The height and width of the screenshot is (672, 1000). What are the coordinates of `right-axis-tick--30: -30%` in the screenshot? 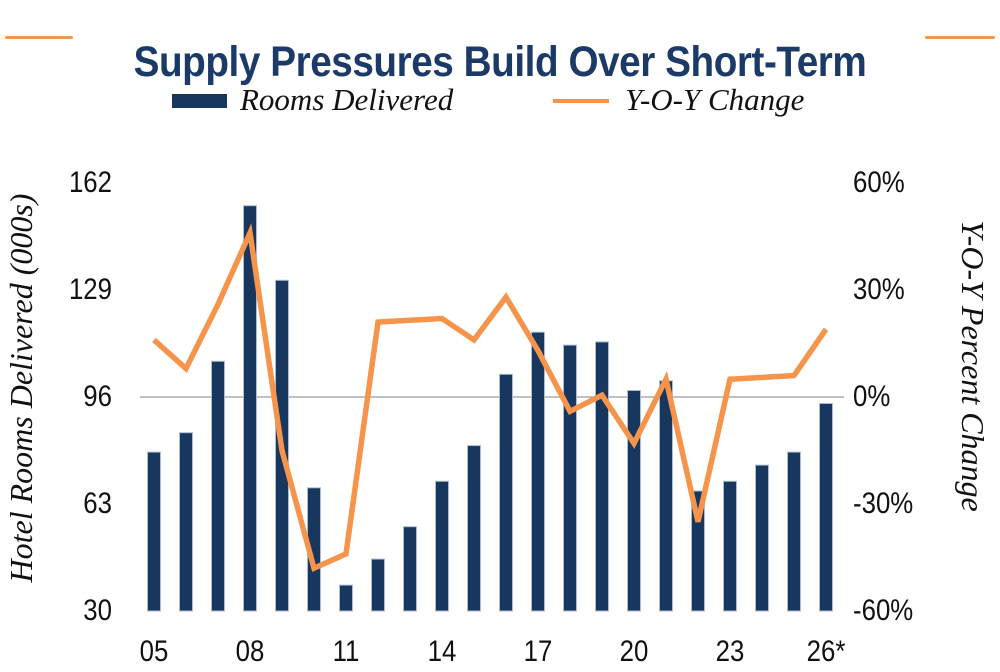 It's located at (883, 503).